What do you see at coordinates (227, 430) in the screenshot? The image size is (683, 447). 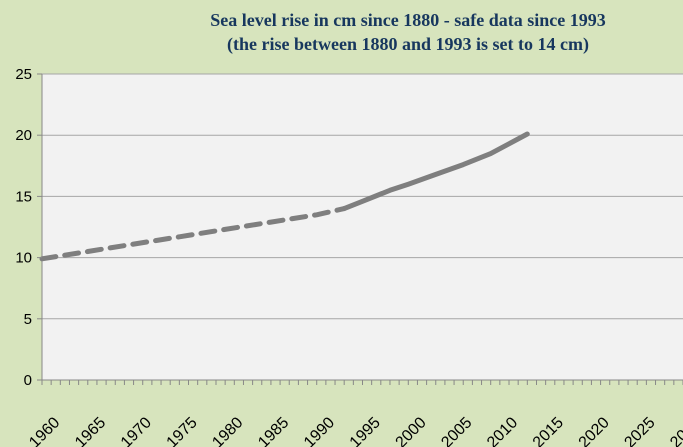 I see `x-tick-label: 1980` at bounding box center [227, 430].